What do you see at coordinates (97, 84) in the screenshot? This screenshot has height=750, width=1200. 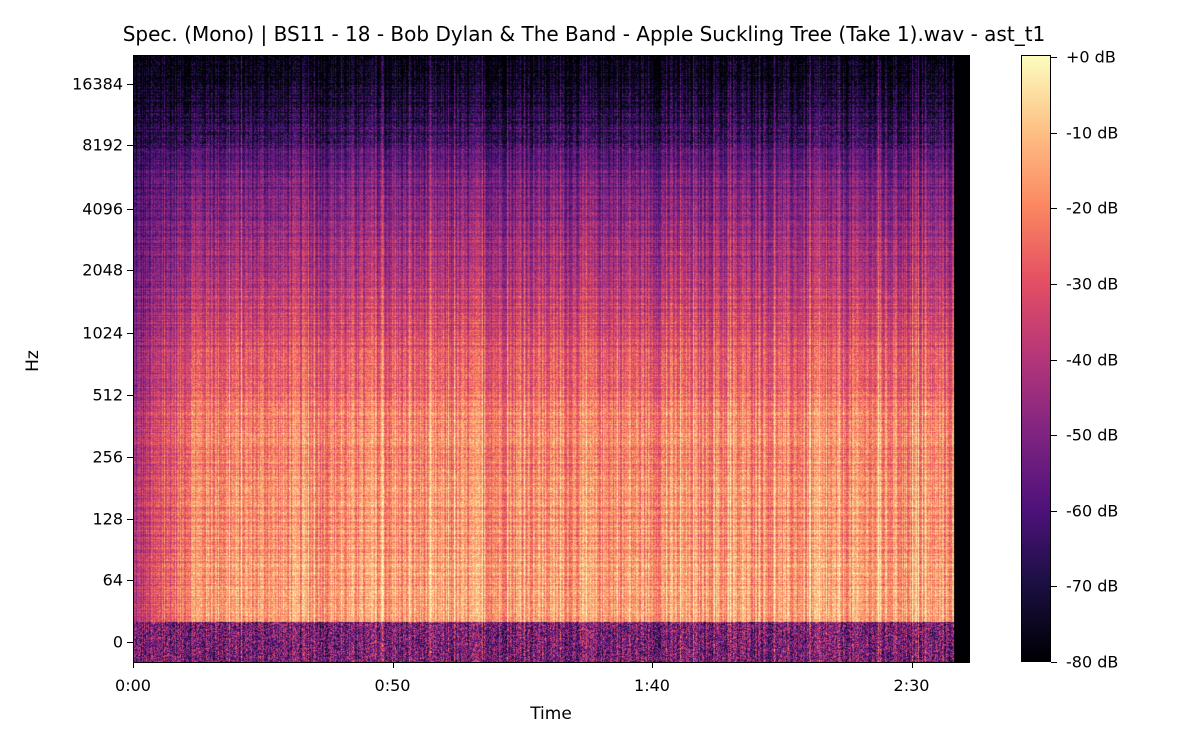 I see `y-tick-label: 16384` at bounding box center [97, 84].